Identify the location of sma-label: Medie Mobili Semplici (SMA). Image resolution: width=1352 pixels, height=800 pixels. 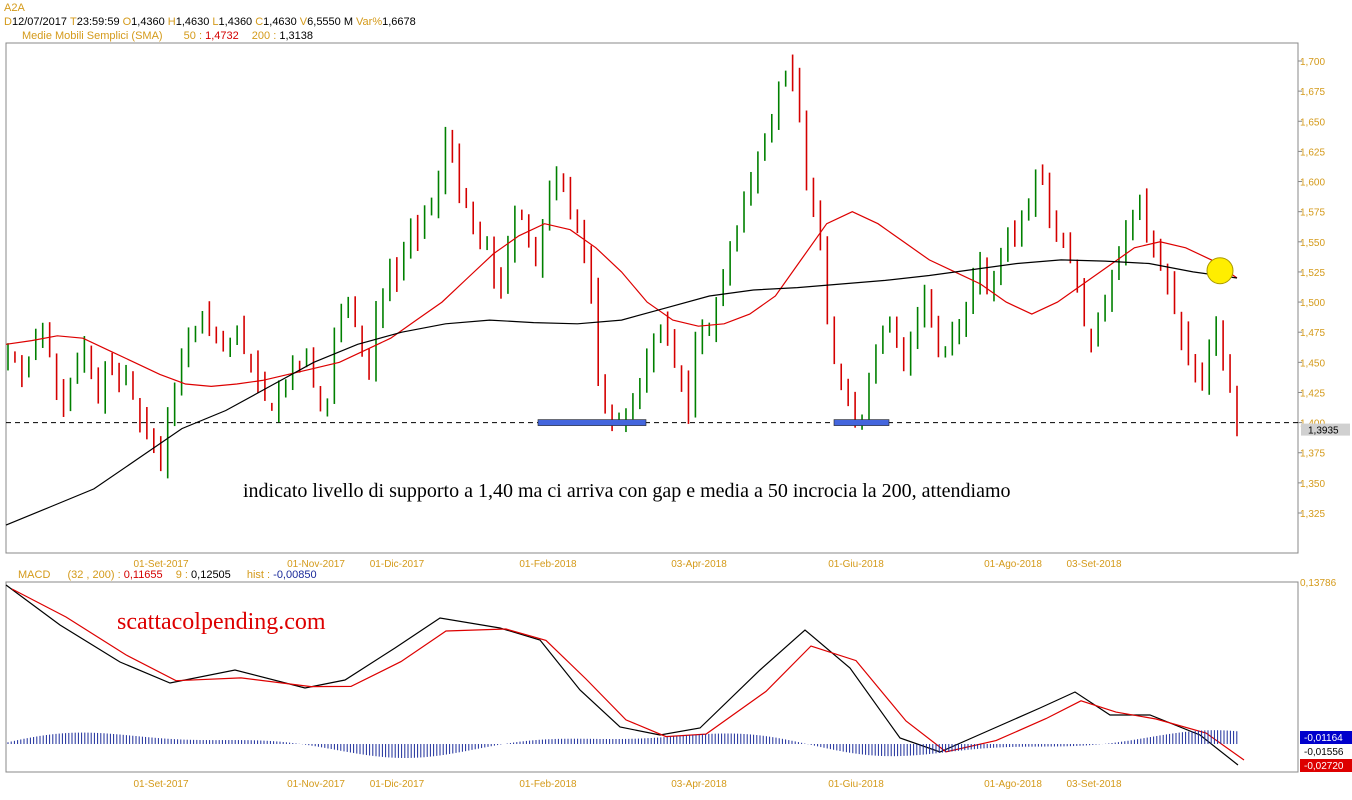
(92, 36).